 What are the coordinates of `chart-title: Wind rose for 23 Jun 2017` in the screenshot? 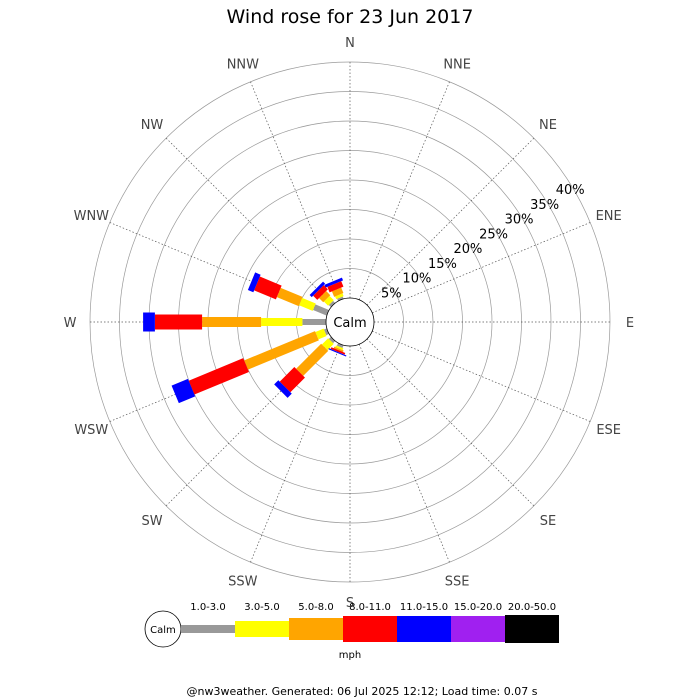 It's located at (350, 17).